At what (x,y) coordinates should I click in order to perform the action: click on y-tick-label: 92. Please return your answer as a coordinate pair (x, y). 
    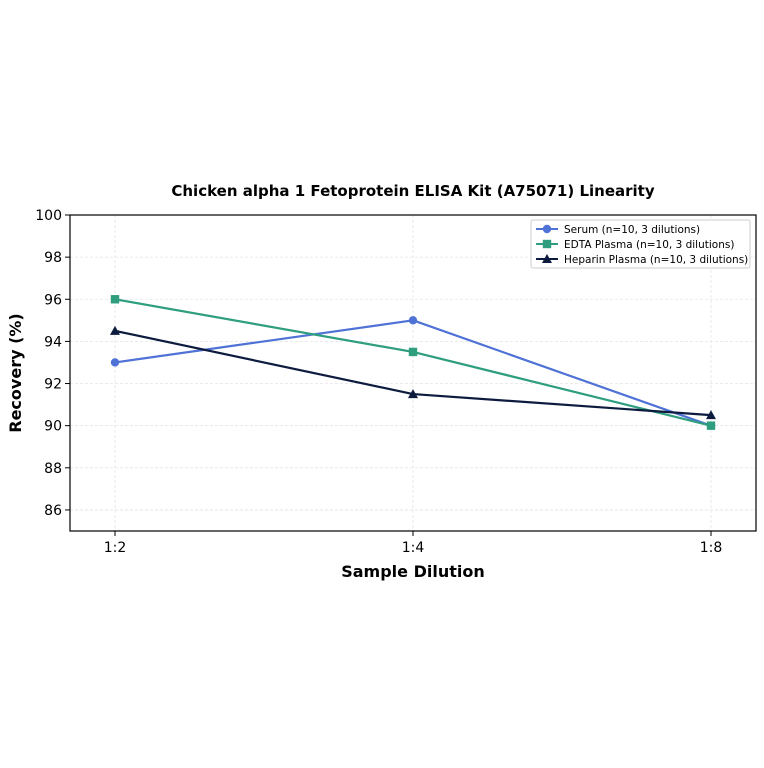
    Looking at the image, I should click on (53, 385).